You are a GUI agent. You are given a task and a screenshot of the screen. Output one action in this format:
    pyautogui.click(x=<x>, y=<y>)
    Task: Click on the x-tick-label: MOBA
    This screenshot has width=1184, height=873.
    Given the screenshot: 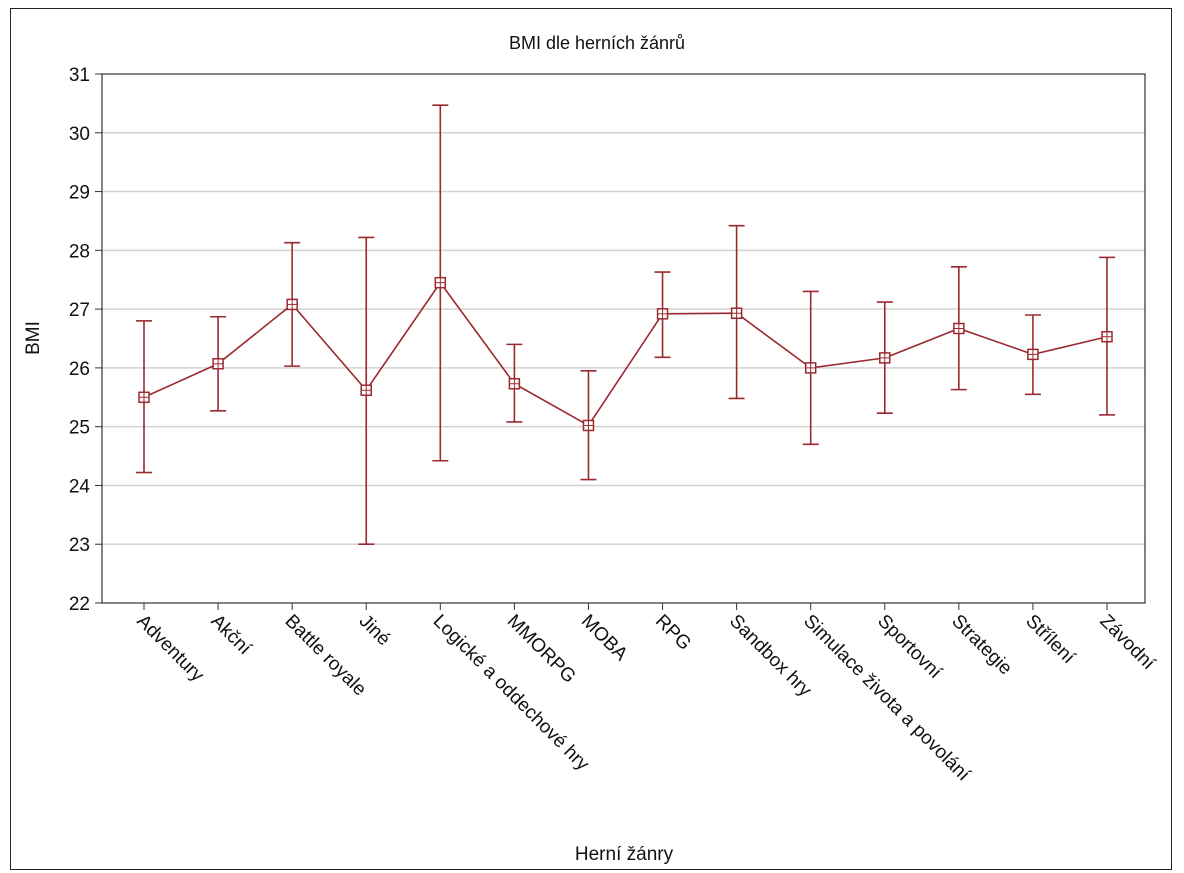 What is the action you would take?
    pyautogui.click(x=604, y=638)
    